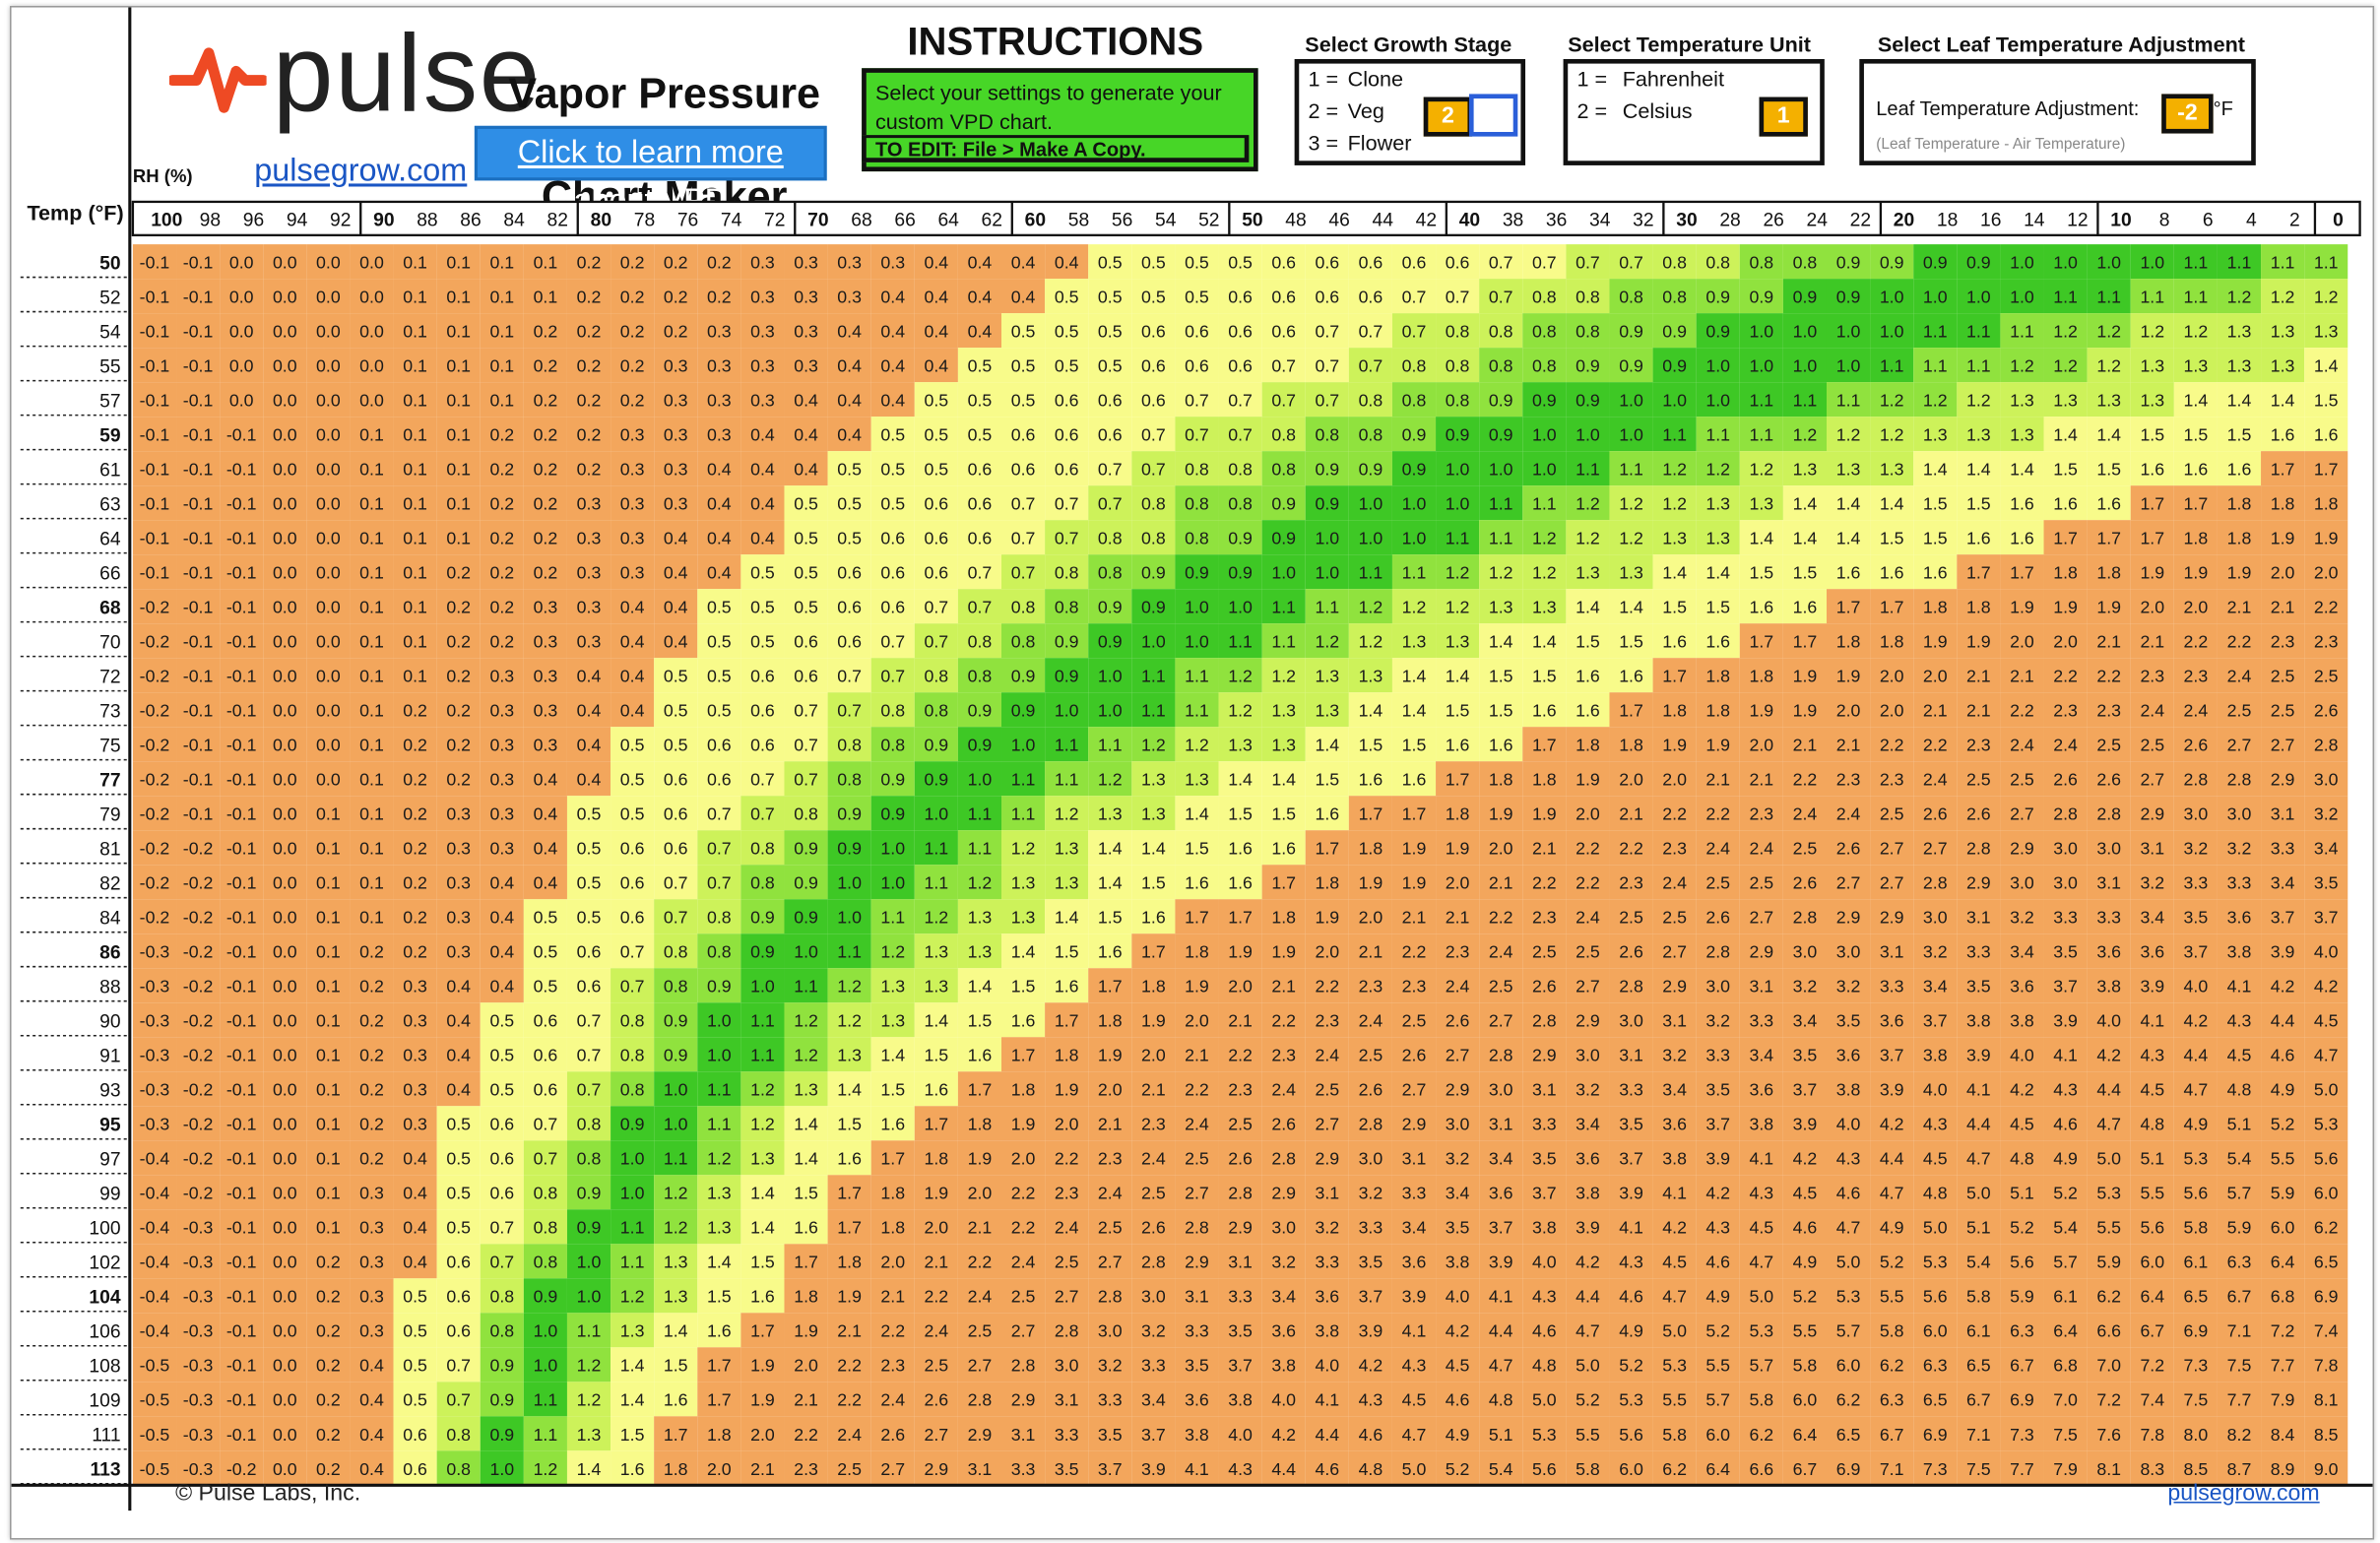  What do you see at coordinates (361, 171) in the screenshot?
I see `pulsegrow-link: pulsegrow.com` at bounding box center [361, 171].